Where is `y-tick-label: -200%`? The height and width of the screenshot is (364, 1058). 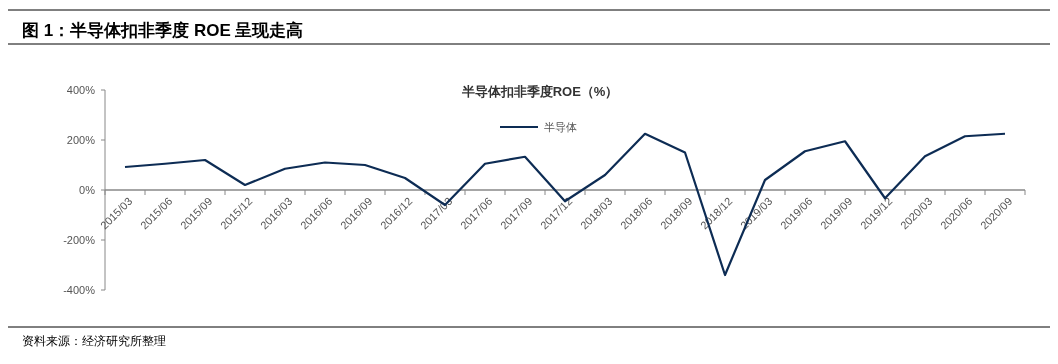
y-tick-label: -200% is located at coordinates (79, 240).